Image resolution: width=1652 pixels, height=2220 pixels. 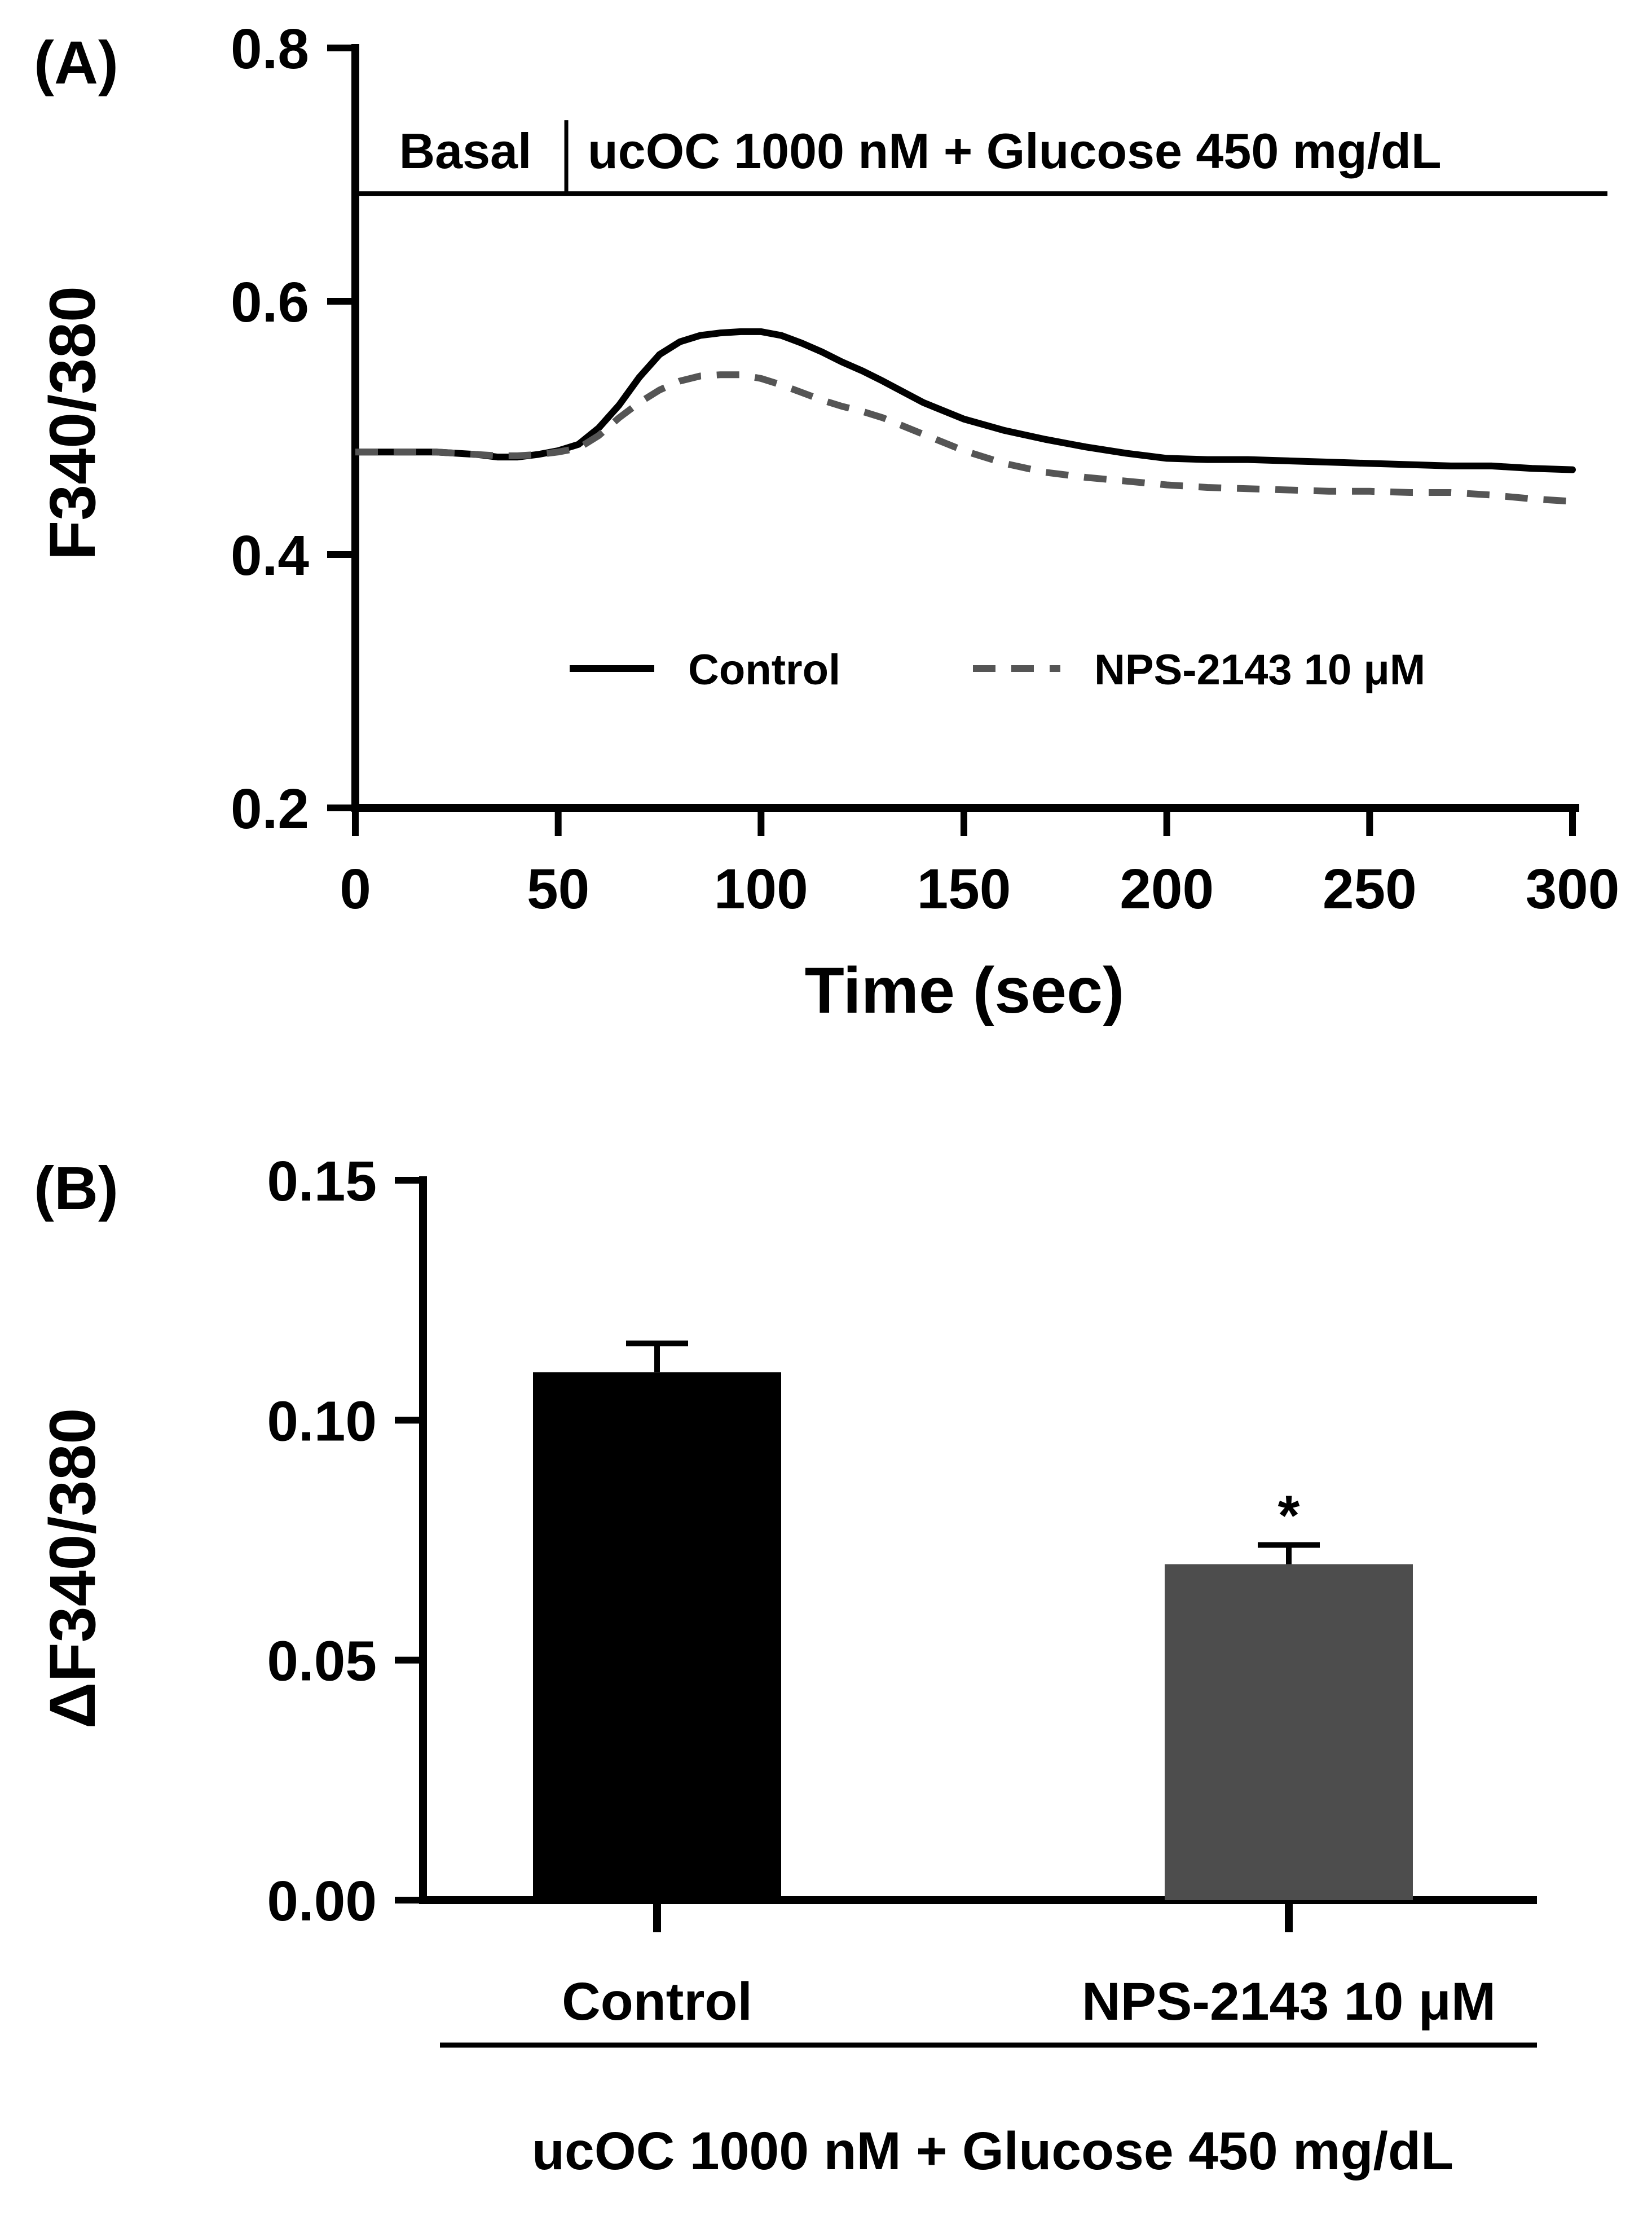 I want to click on y-tick-label: 0.2, so click(x=270, y=809).